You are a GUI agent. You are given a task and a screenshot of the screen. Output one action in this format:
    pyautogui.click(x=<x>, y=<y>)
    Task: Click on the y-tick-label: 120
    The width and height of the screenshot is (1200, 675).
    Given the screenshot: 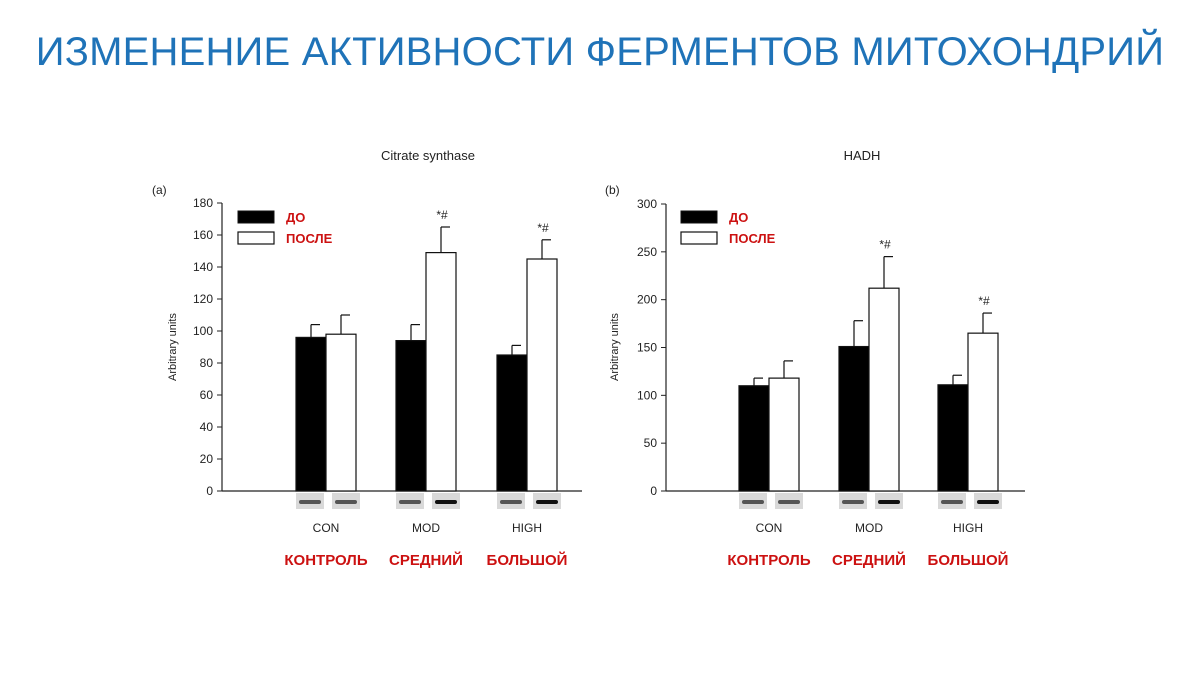 What is the action you would take?
    pyautogui.click(x=203, y=299)
    